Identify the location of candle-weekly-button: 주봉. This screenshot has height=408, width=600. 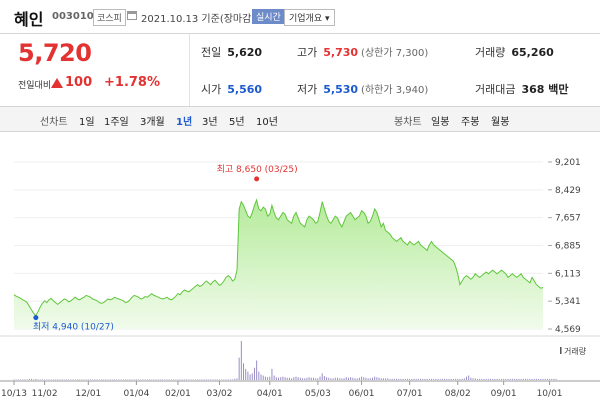
(470, 122).